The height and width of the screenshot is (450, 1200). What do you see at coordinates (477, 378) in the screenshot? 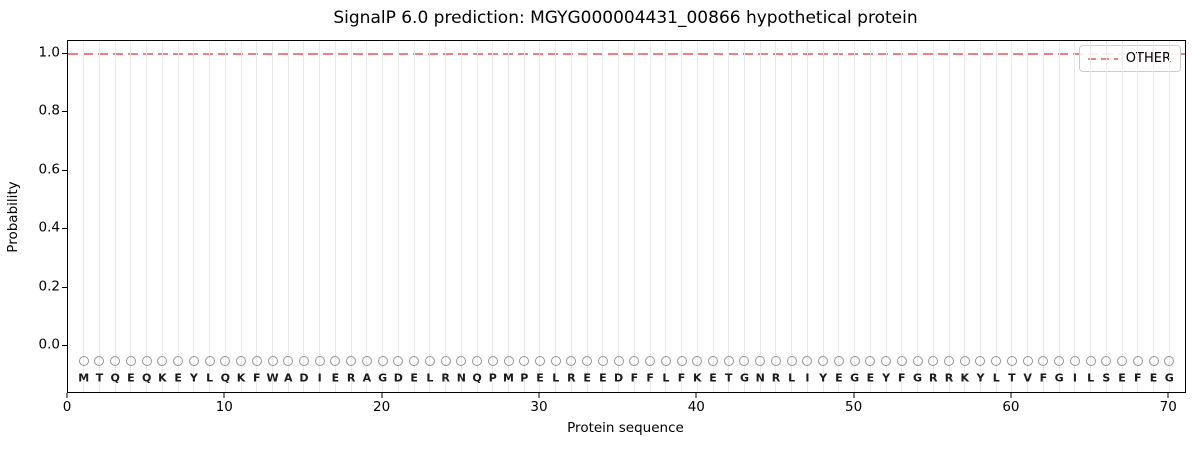
I see `residue-letter-26: Q` at bounding box center [477, 378].